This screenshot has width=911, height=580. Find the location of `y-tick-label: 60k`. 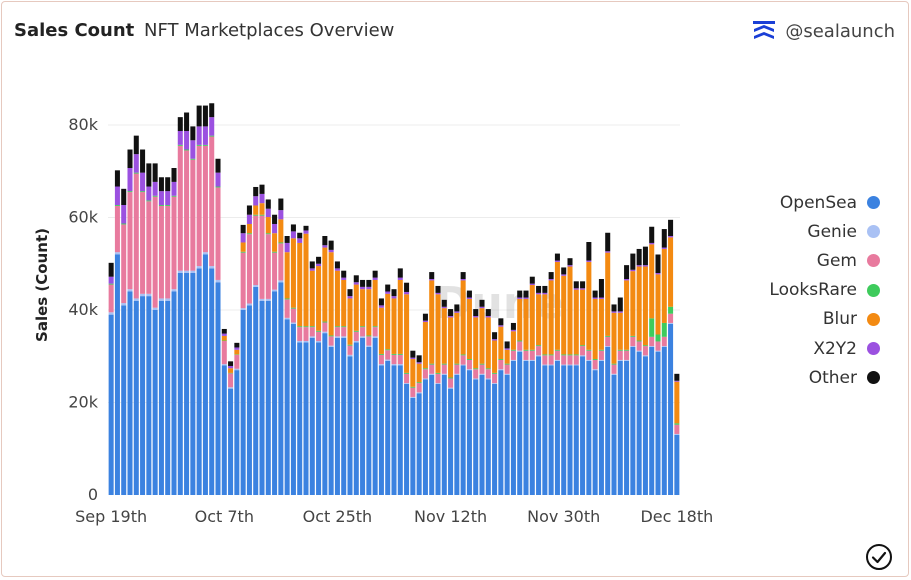

y-tick-label: 60k is located at coordinates (83, 217).